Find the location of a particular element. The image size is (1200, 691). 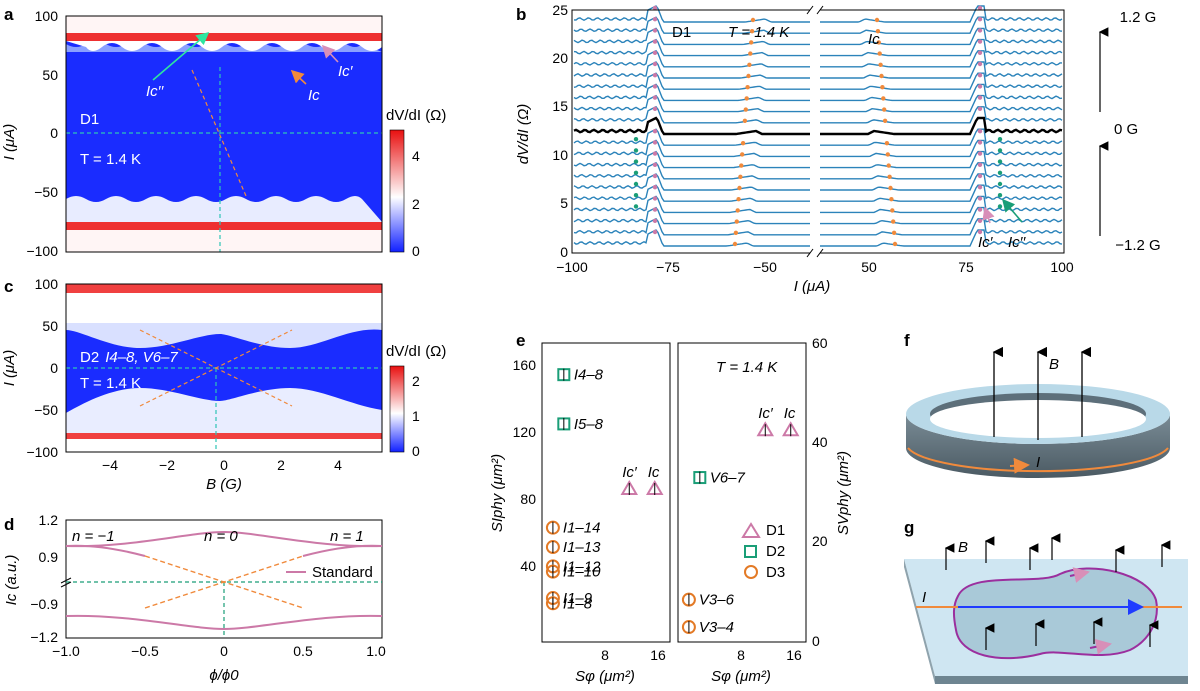

panel-b-ytick: 5 is located at coordinates (564, 203).